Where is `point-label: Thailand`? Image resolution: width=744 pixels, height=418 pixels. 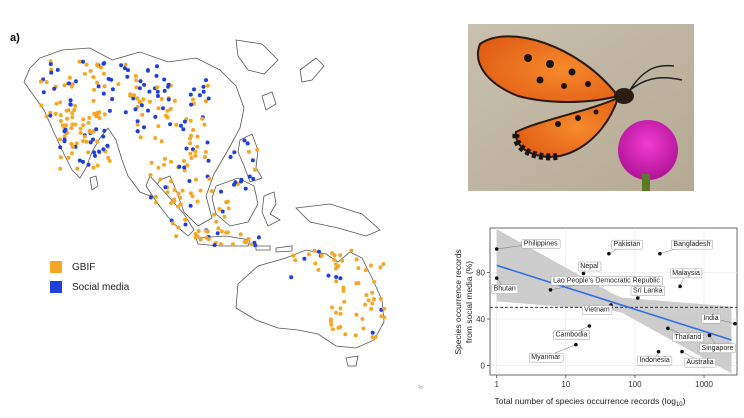 point-label: Thailand is located at coordinates (687, 337).